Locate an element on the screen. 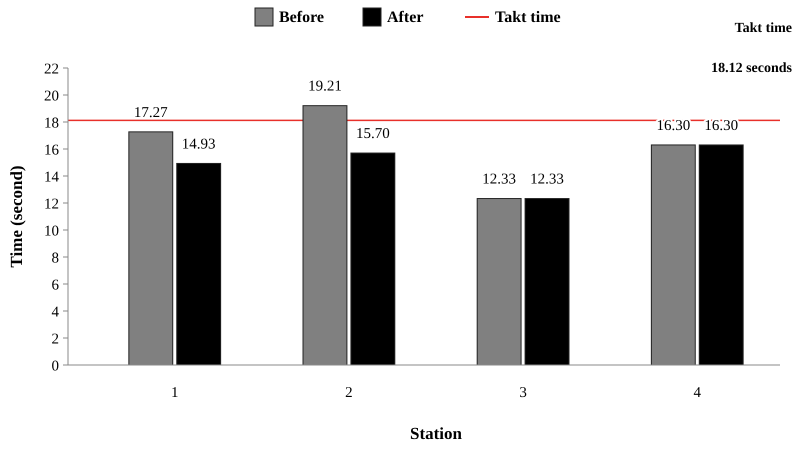  y-tick-label: 8 is located at coordinates (55, 258).